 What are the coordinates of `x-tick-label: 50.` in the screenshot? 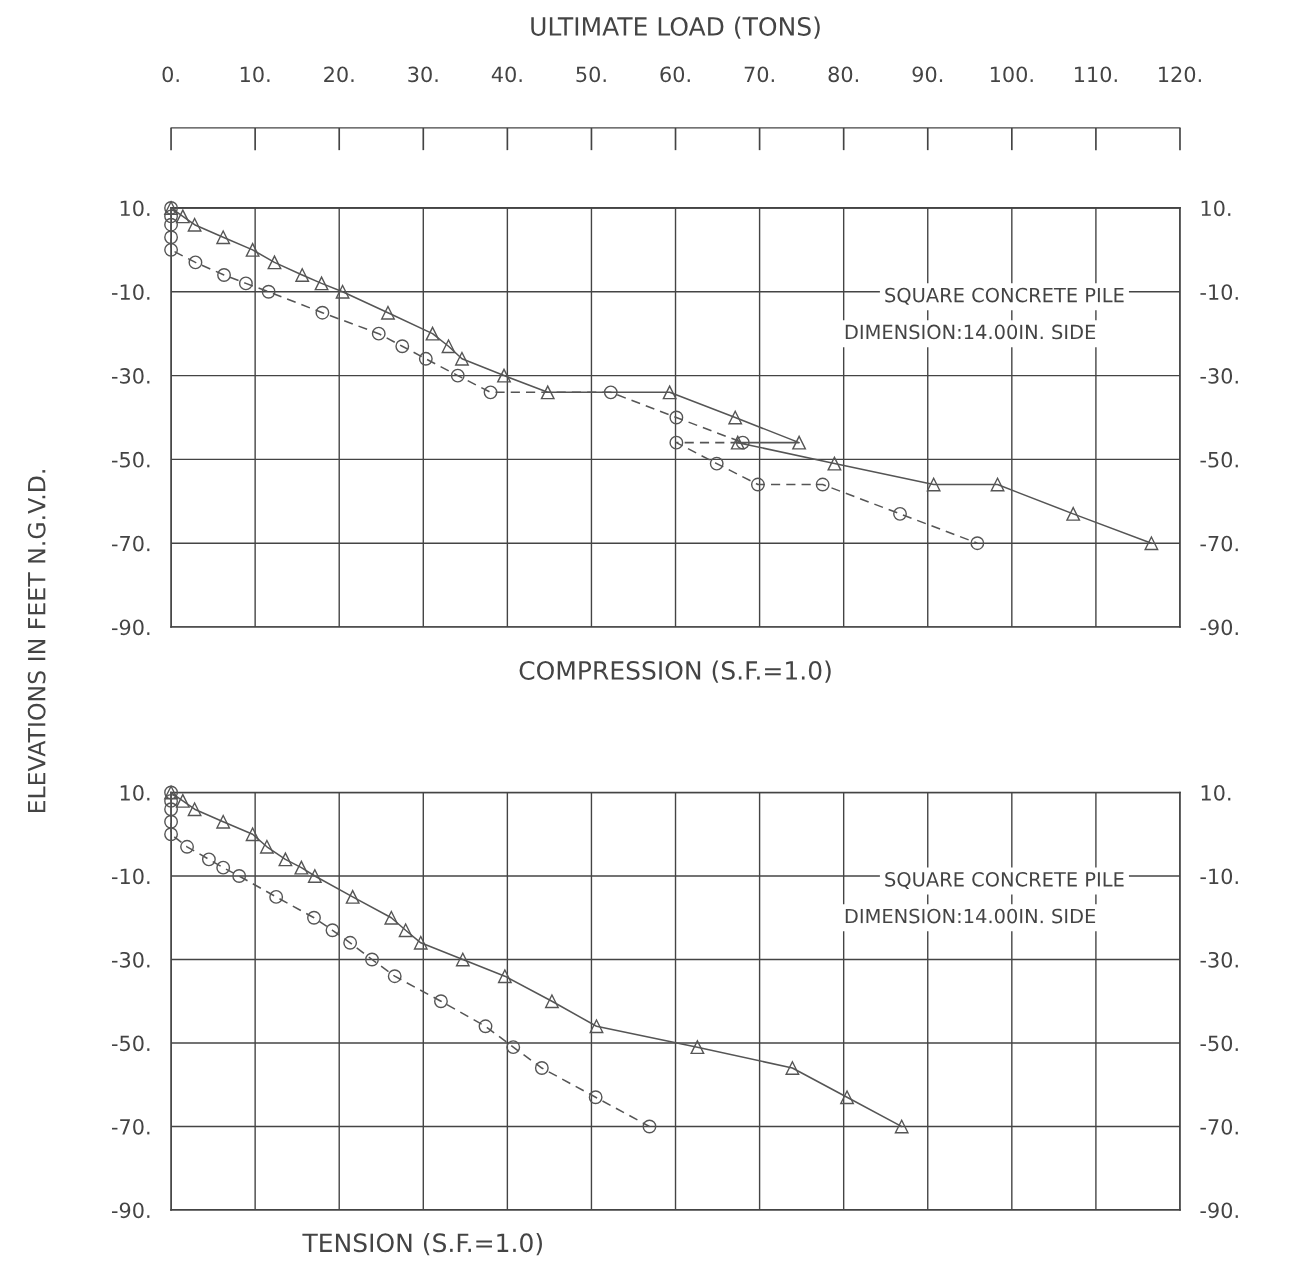 It's located at (591, 74).